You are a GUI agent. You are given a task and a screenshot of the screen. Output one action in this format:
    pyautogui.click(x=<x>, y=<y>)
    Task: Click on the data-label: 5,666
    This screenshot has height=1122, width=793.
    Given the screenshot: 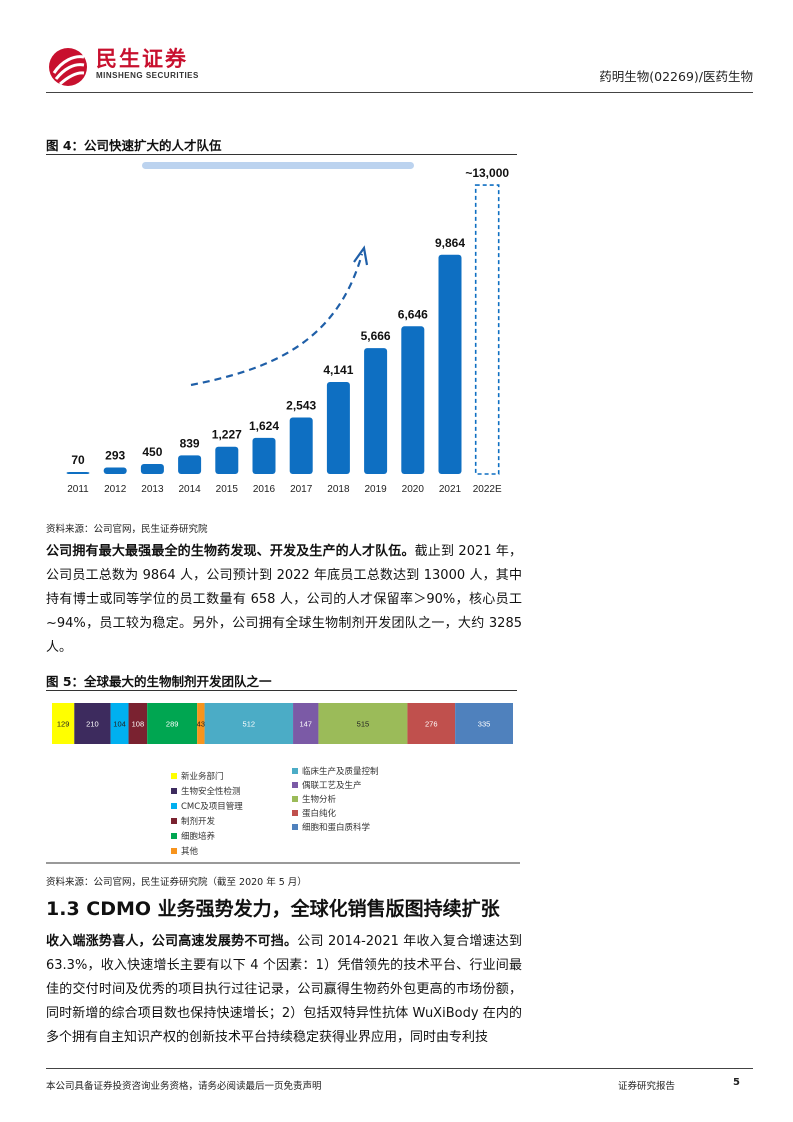 What is the action you would take?
    pyautogui.click(x=376, y=336)
    